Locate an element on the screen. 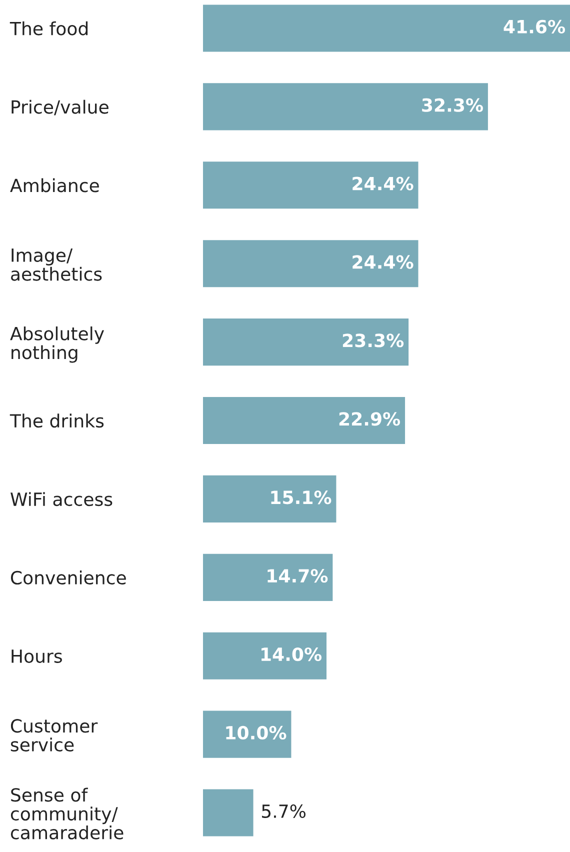  y-tick-label: WiFi access is located at coordinates (61, 499).